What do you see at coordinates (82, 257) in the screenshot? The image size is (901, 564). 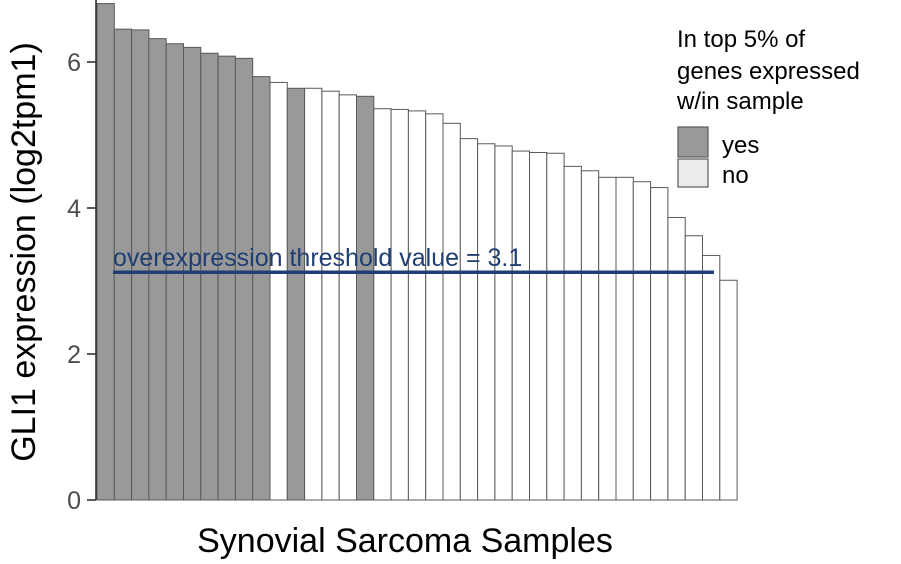 I see `y-axis: 0 2 4 6` at bounding box center [82, 257].